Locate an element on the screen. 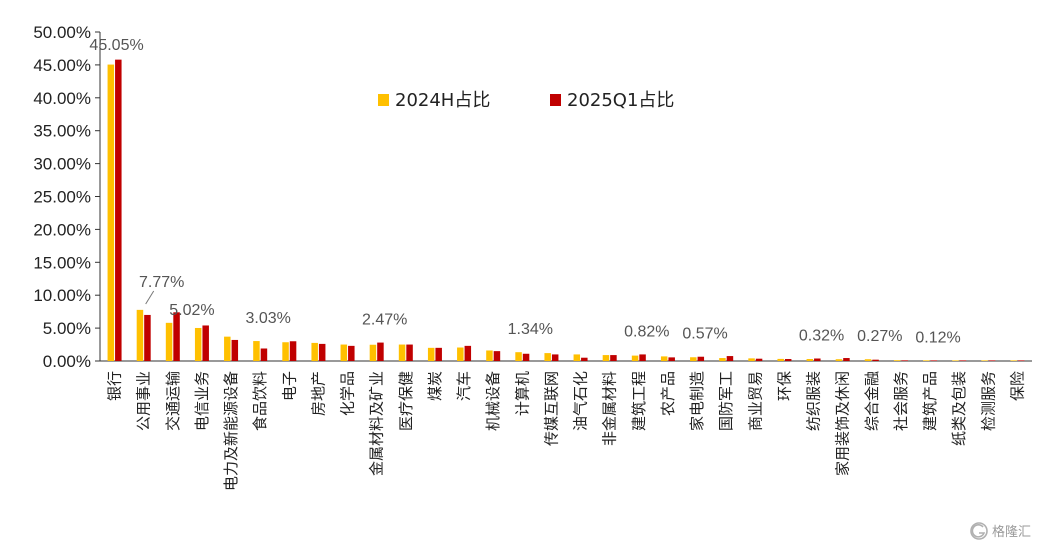 This screenshot has width=1051, height=549. x-tick-label: 计算机 is located at coordinates (522, 393).